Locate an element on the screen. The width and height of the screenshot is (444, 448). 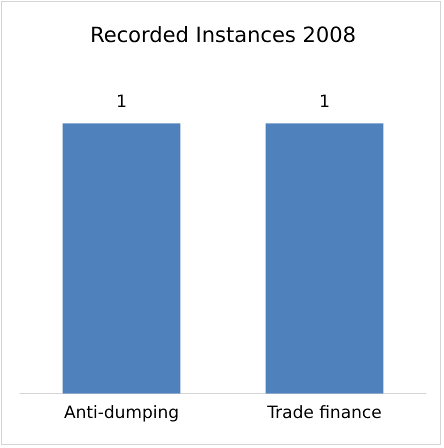
x-tick-label: Trade finance is located at coordinates (324, 413).